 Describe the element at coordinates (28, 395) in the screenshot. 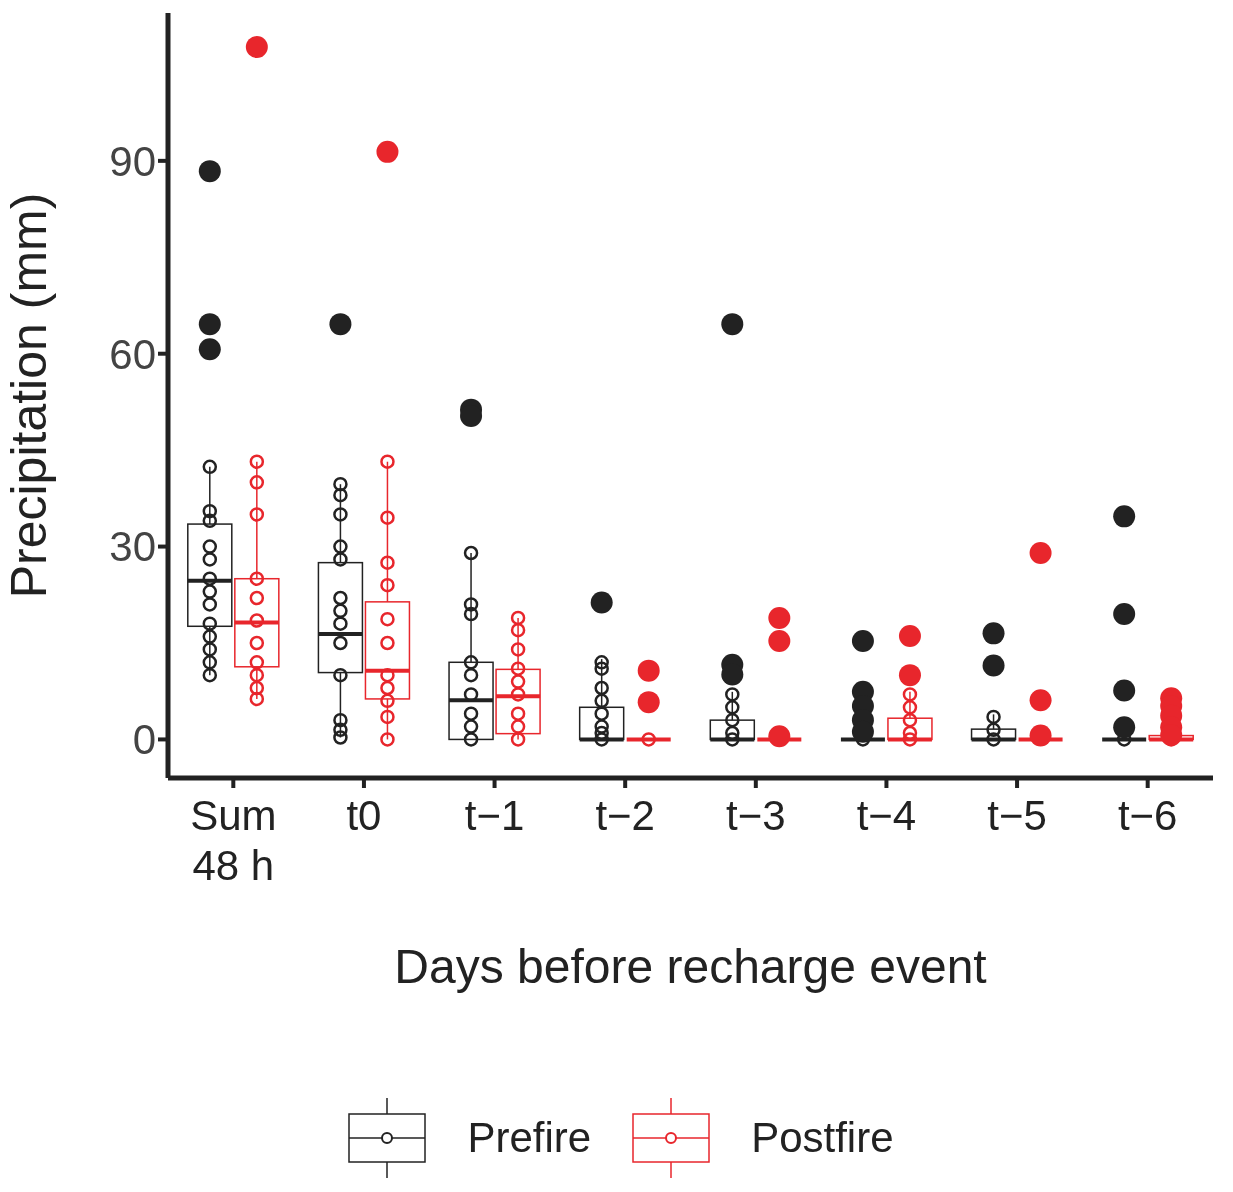

I see `y-axis-title: Precipitation (mm)` at that location.